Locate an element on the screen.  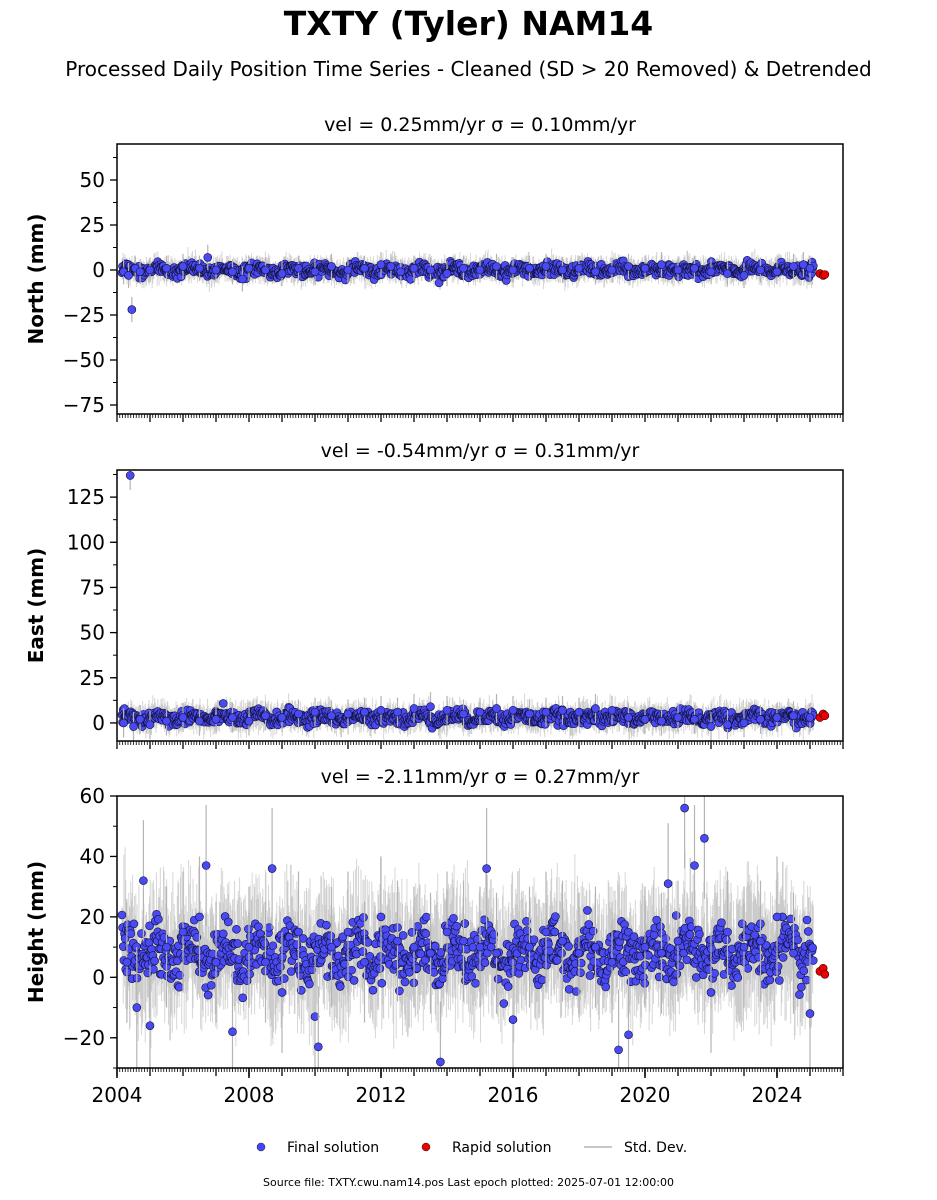
figure-title: TXTY (Tyler) NAM14 is located at coordinates (468, 23).